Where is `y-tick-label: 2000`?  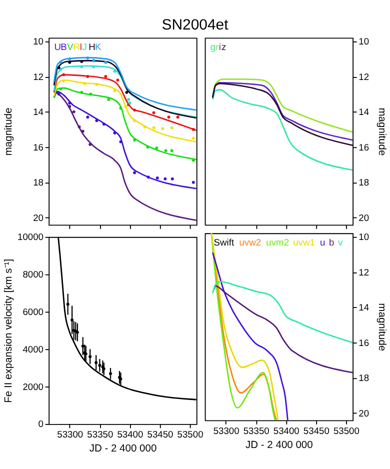 y-tick-label: 2000 is located at coordinates (33, 387).